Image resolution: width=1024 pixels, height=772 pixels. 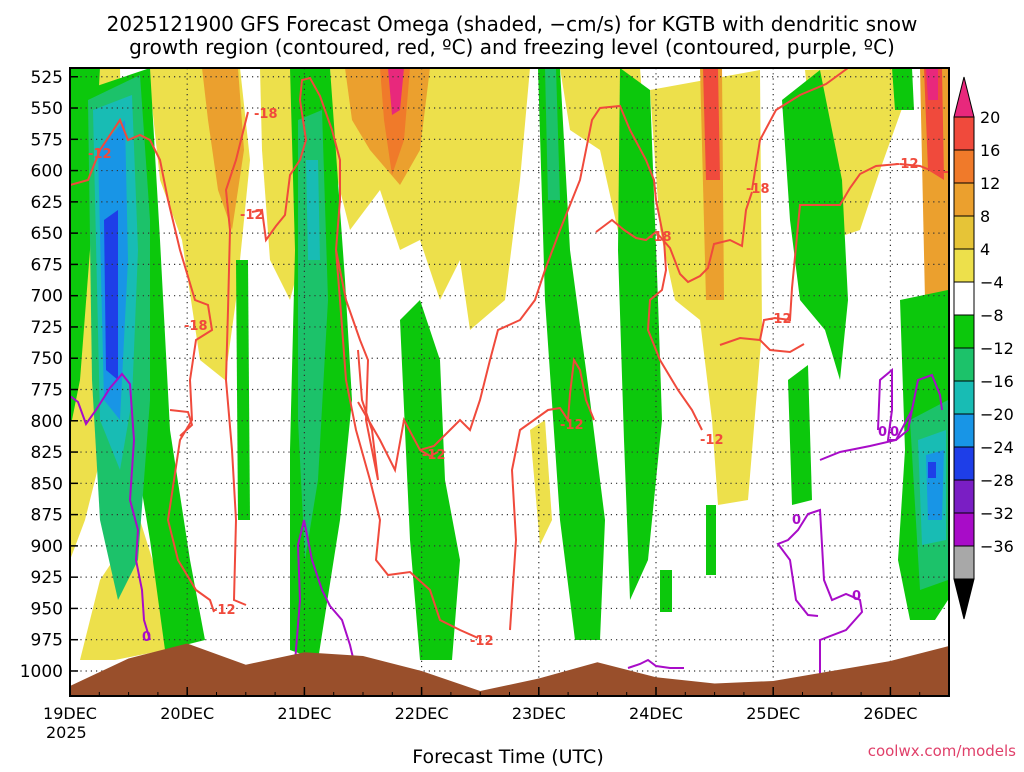 I want to click on omega-cyan-region, so click(x=313, y=210).